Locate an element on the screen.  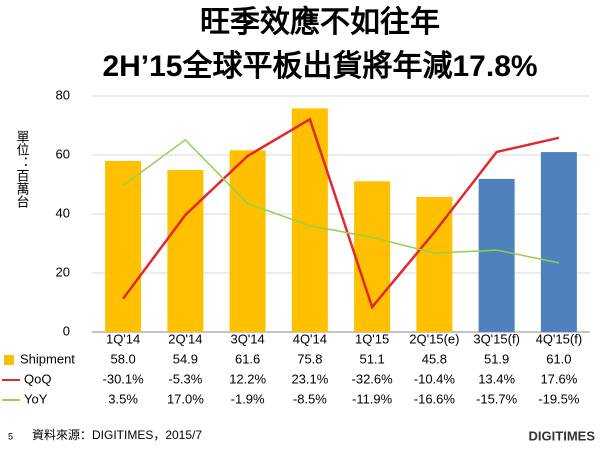
x-tick-label: 1Q'14 is located at coordinates (123, 338).